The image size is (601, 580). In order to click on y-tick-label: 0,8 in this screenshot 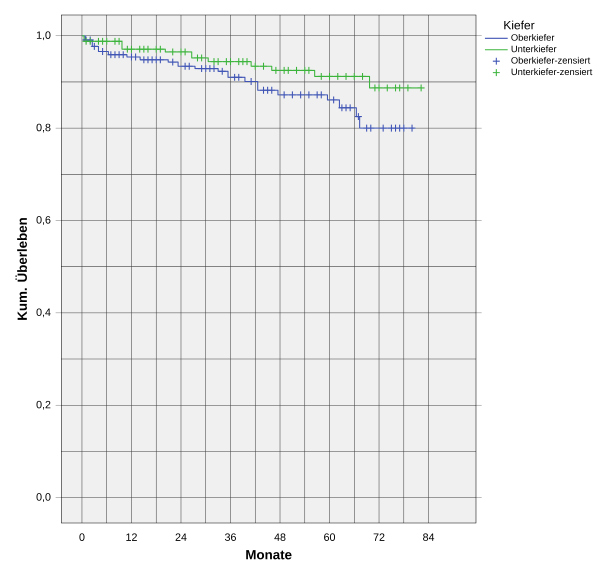, I will do `click(43, 128)`.